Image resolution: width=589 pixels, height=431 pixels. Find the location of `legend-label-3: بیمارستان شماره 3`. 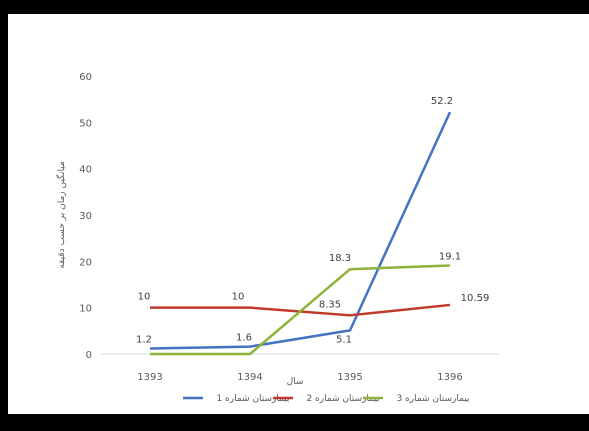

legend-label-3: بیمارستان شماره 3 is located at coordinates (432, 399).